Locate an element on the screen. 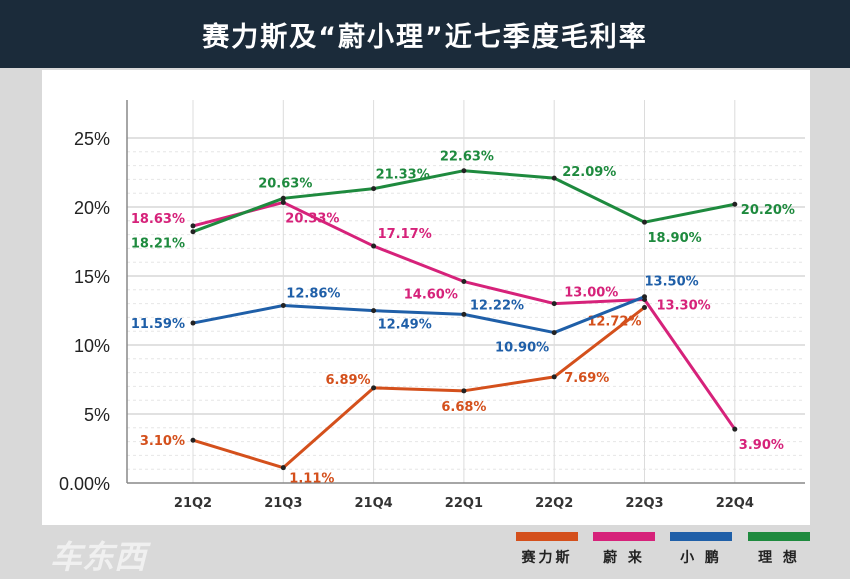 This screenshot has height=579, width=850. legend-item-xpeng: 小 鹏 is located at coordinates (701, 549).